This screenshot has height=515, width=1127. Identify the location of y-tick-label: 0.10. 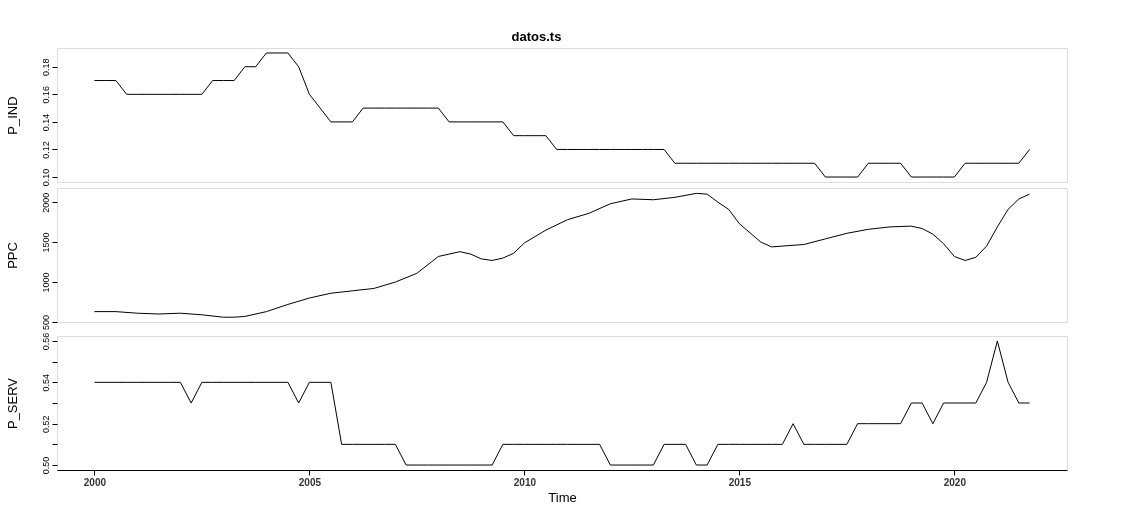
(45, 177).